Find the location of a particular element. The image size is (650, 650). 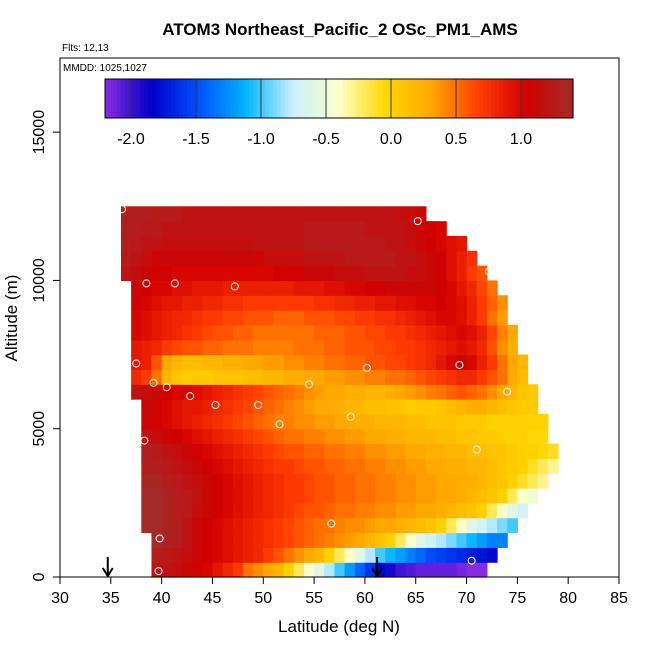

chart-title: ATOM3 Northeast_Pacific_2 OSc_PM1_AMS is located at coordinates (340, 29).